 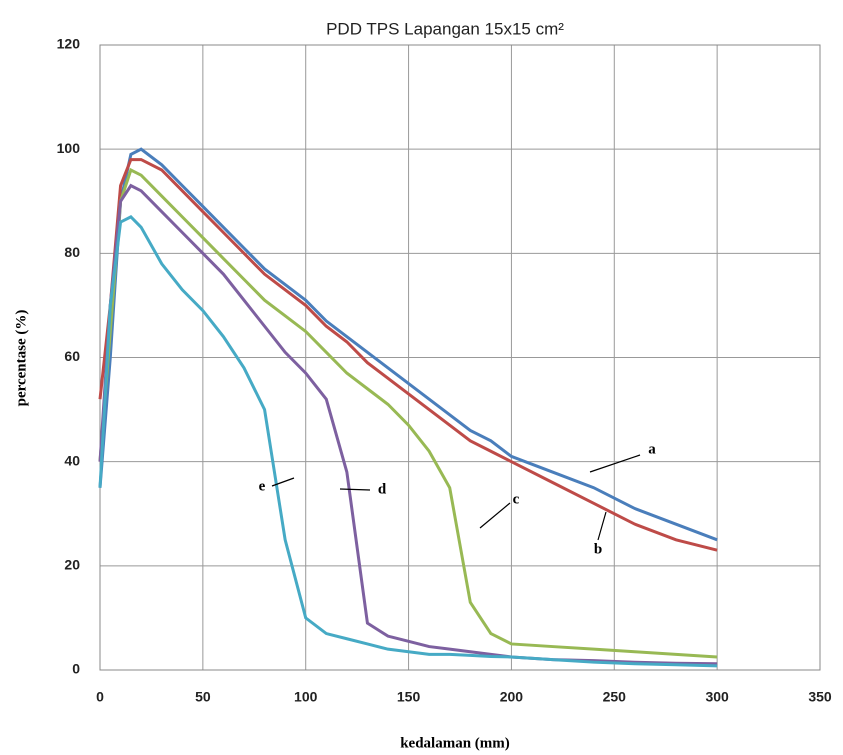 I want to click on x-tick-label: 150, so click(x=409, y=697).